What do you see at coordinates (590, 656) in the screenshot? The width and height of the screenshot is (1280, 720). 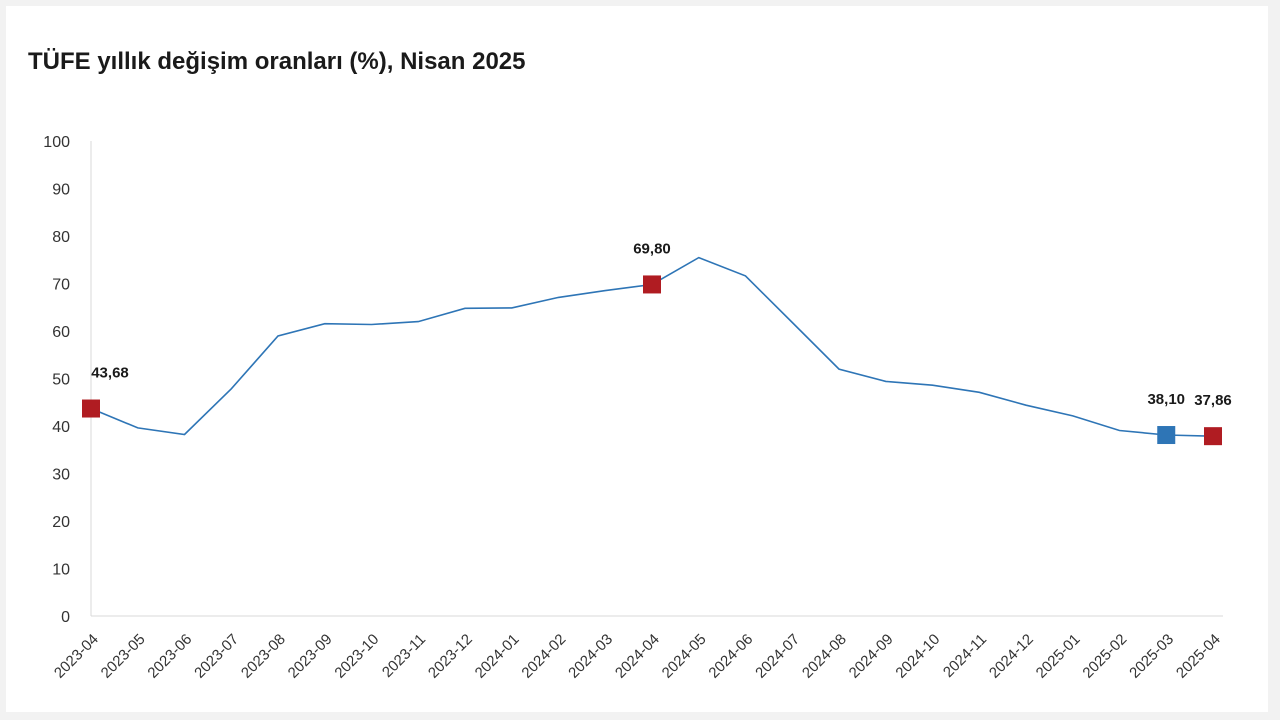 I see `x-tick-label: 2024-03` at bounding box center [590, 656].